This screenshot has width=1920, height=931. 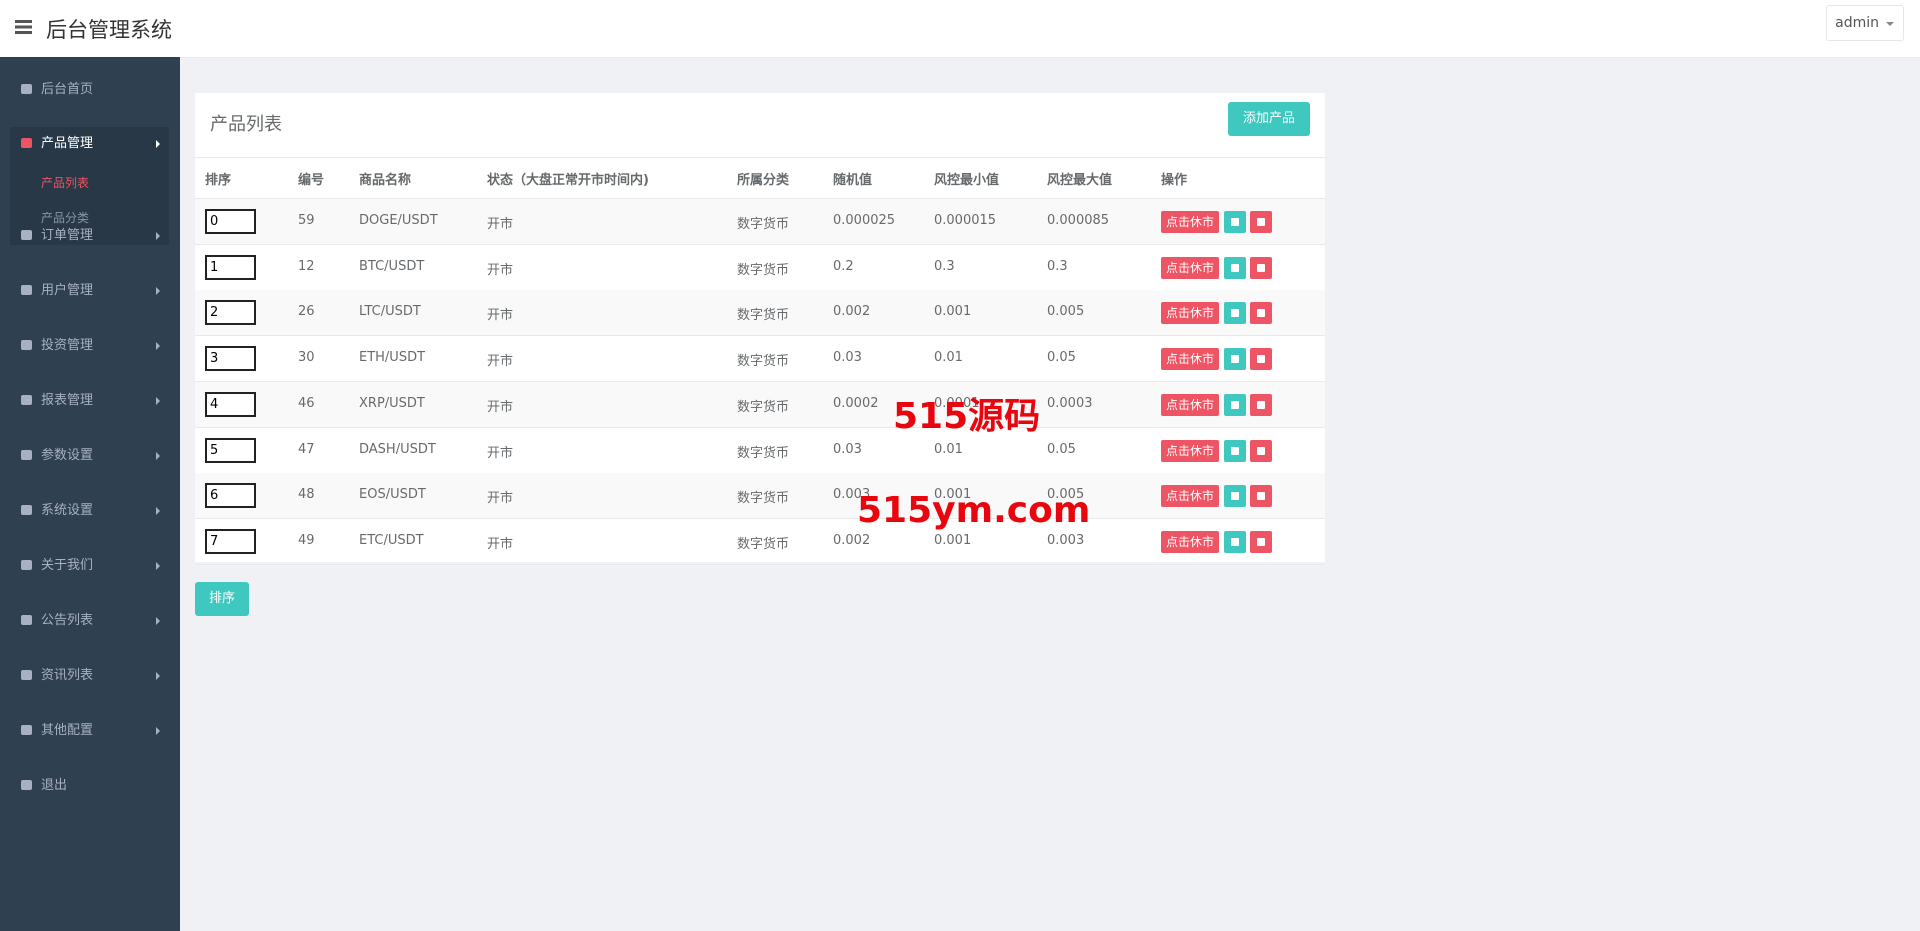 What do you see at coordinates (960, 29) in the screenshot?
I see `top-bar: 后台管理系统 admin` at bounding box center [960, 29].